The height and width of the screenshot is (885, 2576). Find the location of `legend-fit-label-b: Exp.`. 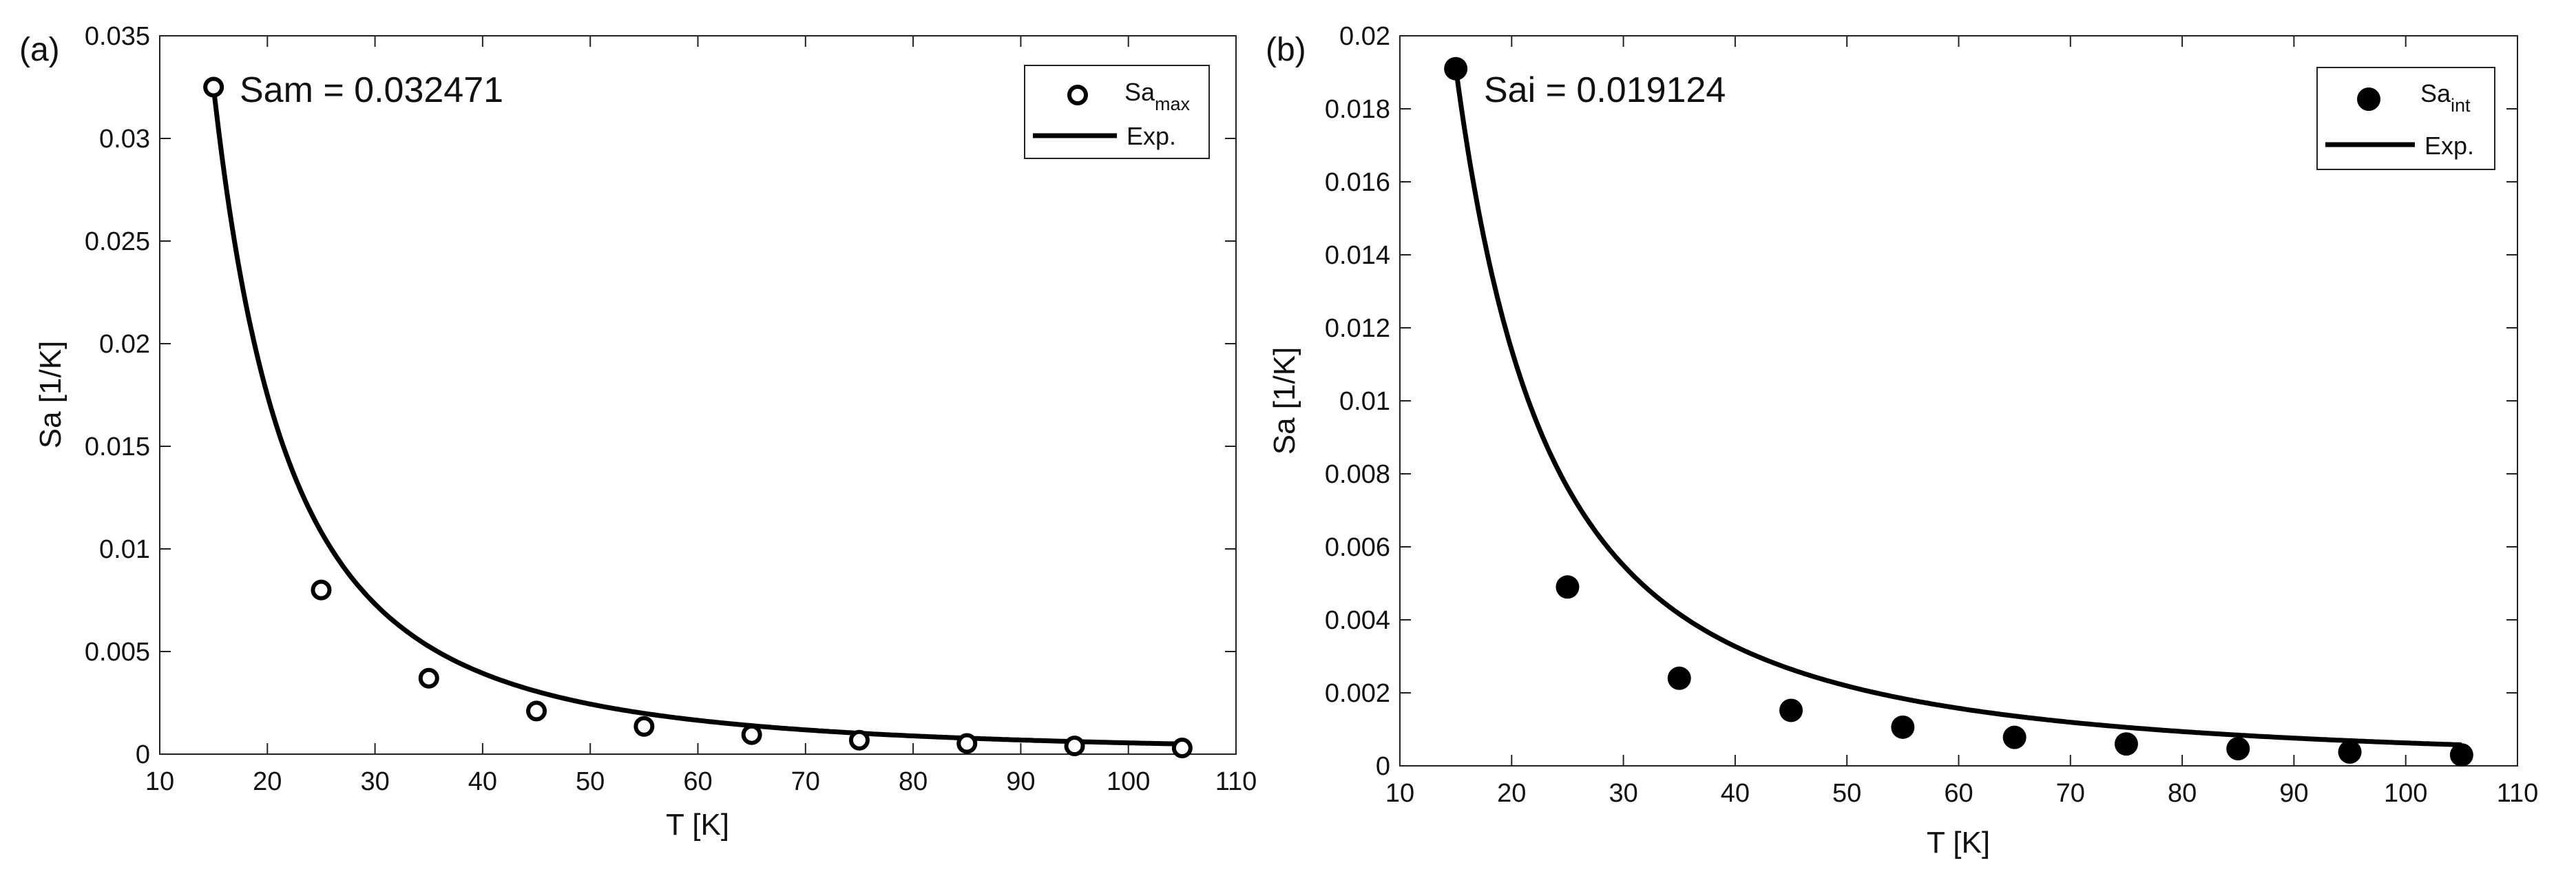

legend-fit-label-b: Exp. is located at coordinates (2449, 146).